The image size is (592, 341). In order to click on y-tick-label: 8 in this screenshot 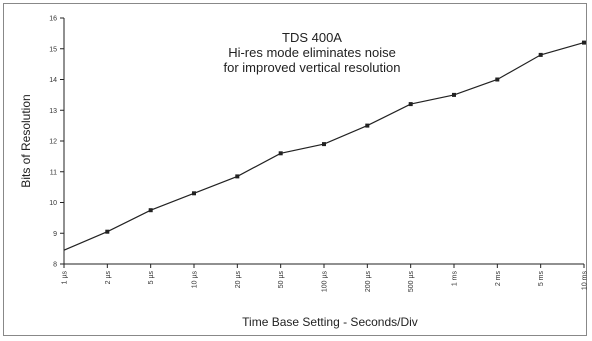, I will do `click(55, 265)`.